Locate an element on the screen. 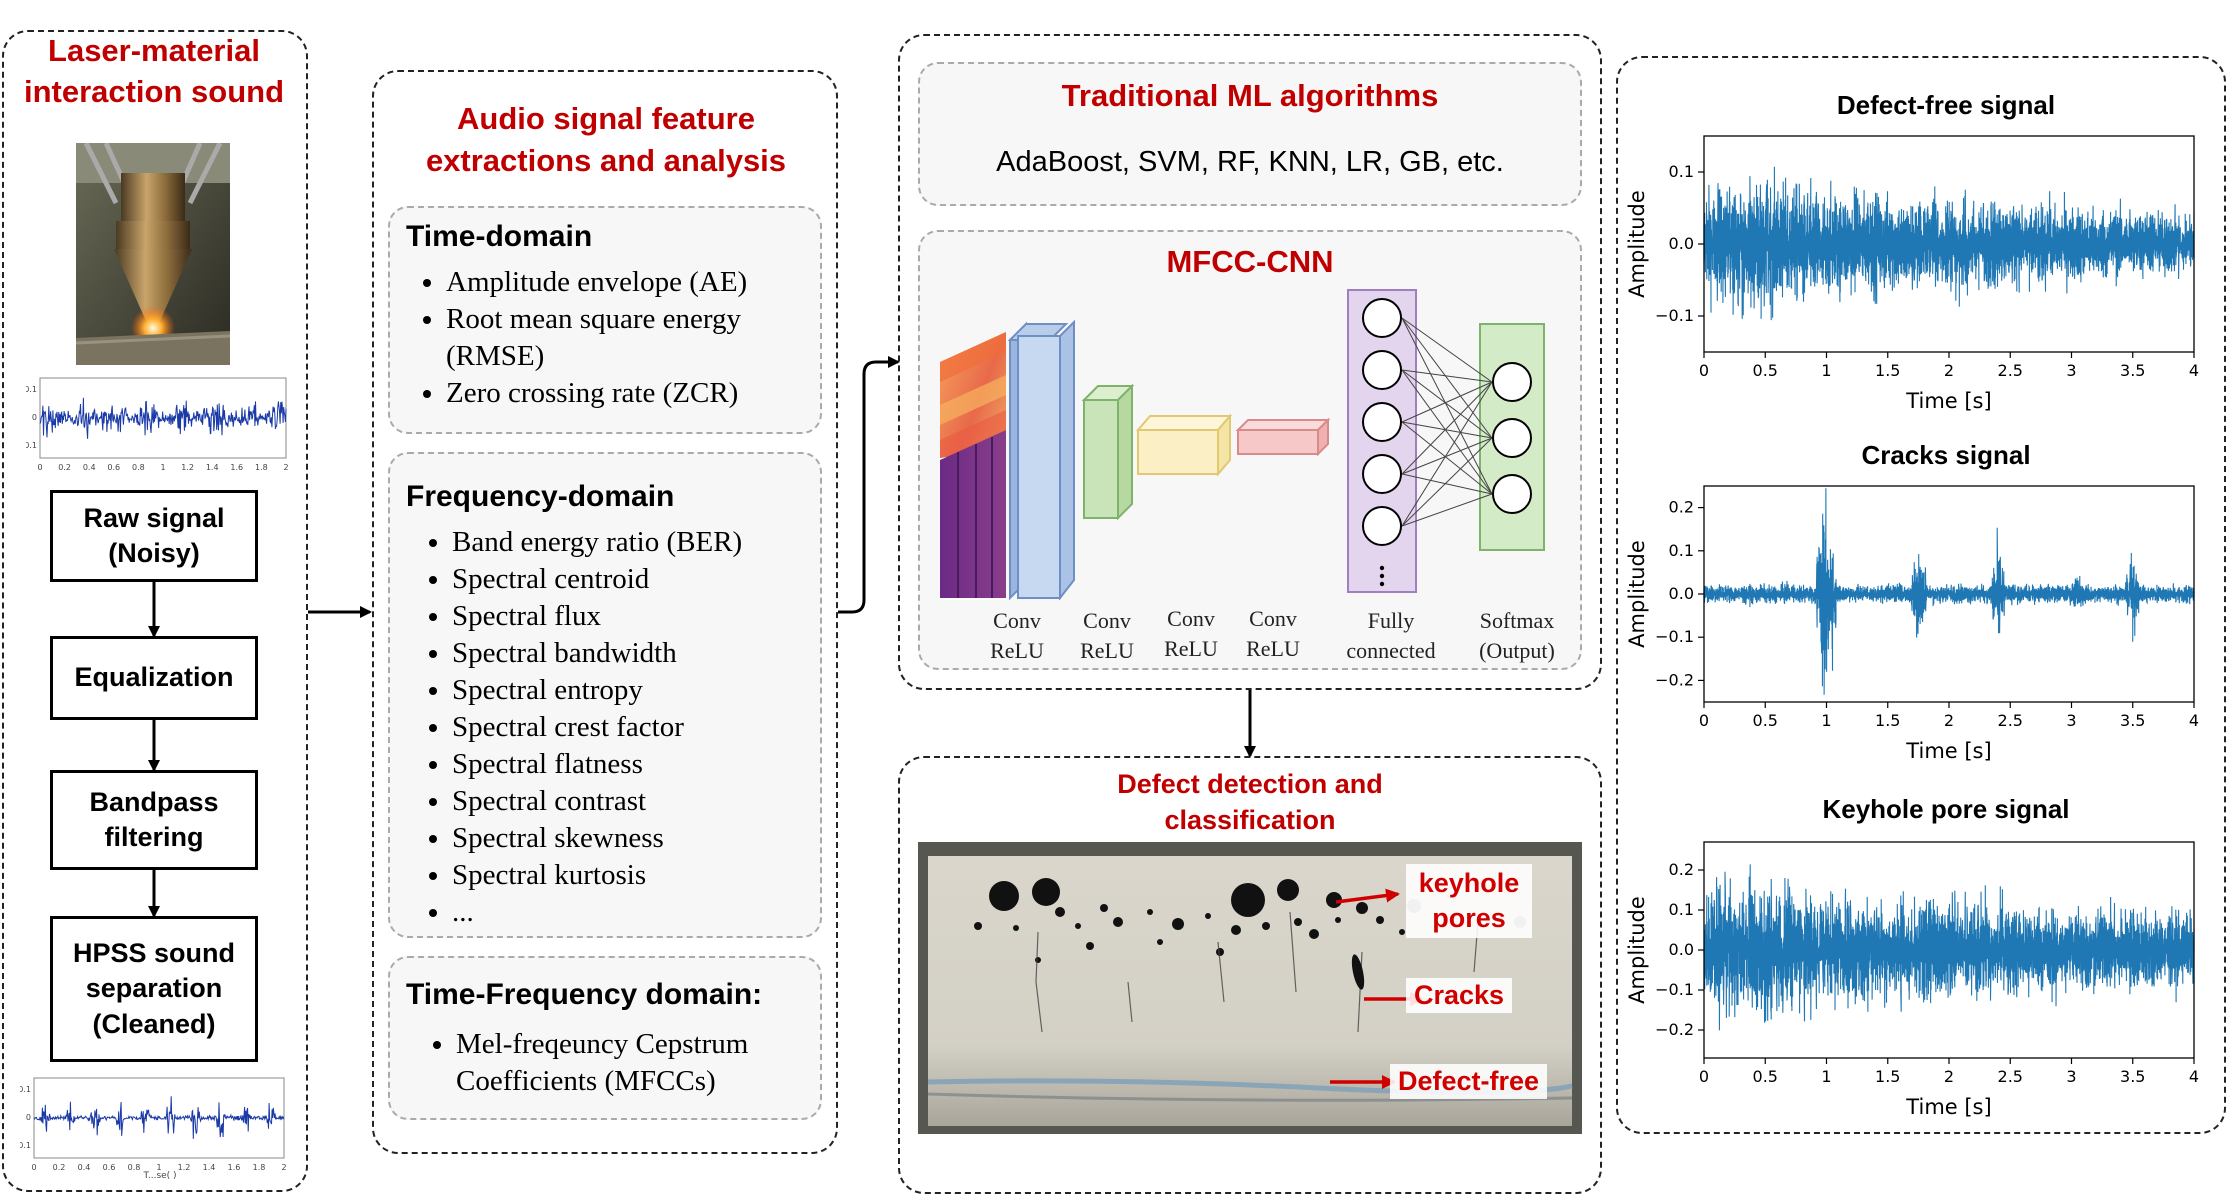 The height and width of the screenshot is (1197, 2228). defect-title: Defect detection and classification is located at coordinates (1250, 802).